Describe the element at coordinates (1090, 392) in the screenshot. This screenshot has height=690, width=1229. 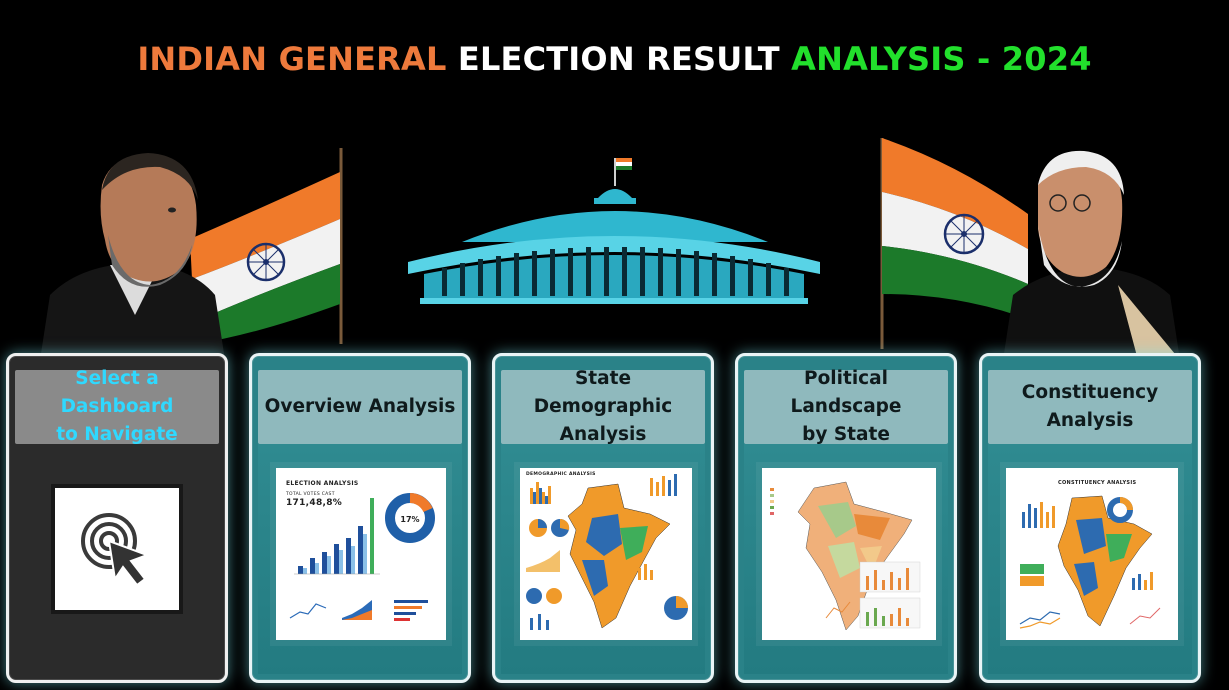
I see `constituency-label-line1: Constituency` at that location.